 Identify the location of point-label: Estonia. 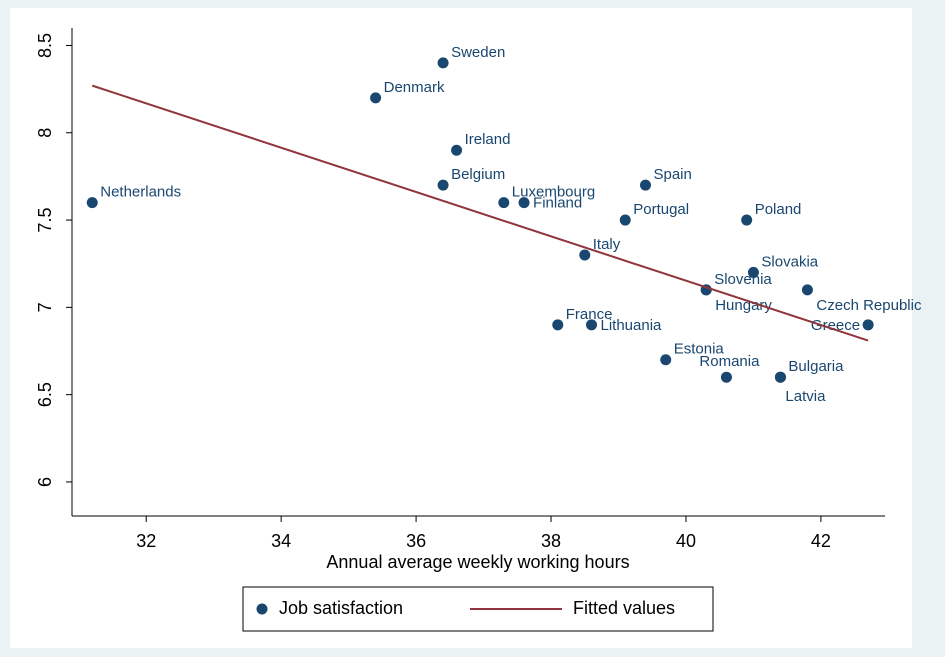
(699, 349).